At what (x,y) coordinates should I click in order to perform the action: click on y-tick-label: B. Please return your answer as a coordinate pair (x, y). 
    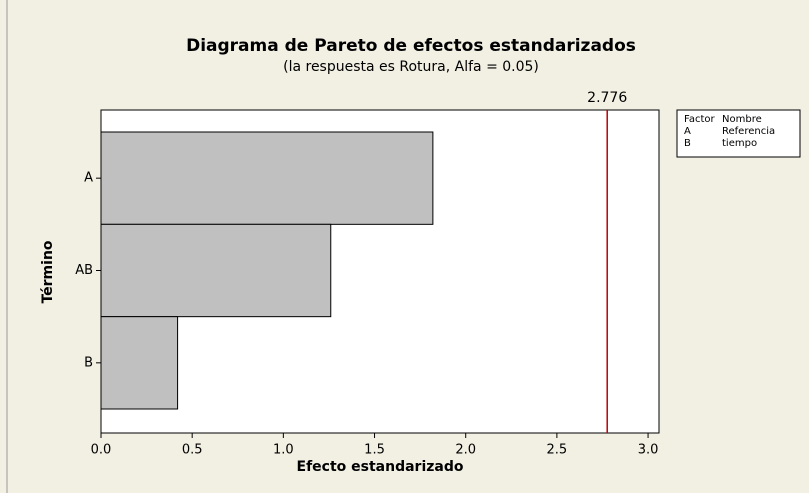
    Looking at the image, I should click on (88, 362).